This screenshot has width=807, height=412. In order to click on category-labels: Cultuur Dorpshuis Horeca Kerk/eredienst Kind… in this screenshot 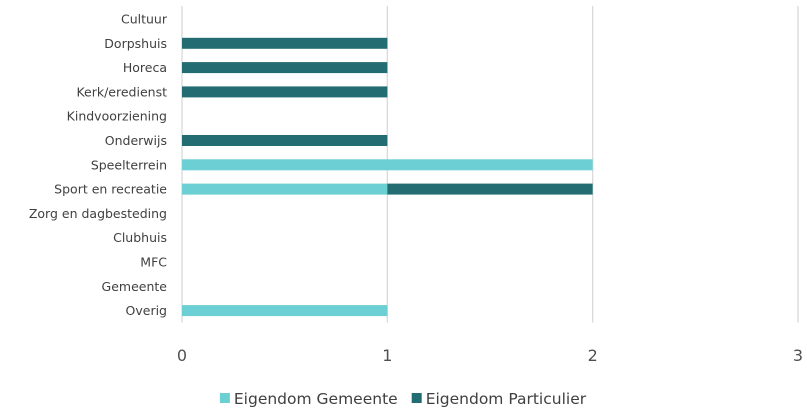, I will do `click(98, 165)`.